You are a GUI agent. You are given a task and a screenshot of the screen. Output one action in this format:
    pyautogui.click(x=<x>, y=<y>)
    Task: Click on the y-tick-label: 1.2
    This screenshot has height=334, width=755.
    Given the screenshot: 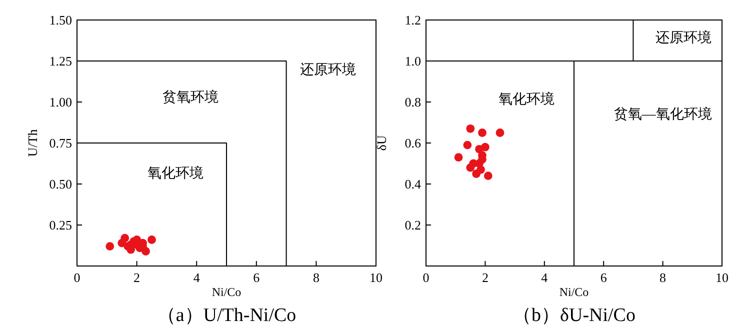 What is the action you would take?
    pyautogui.click(x=412, y=20)
    